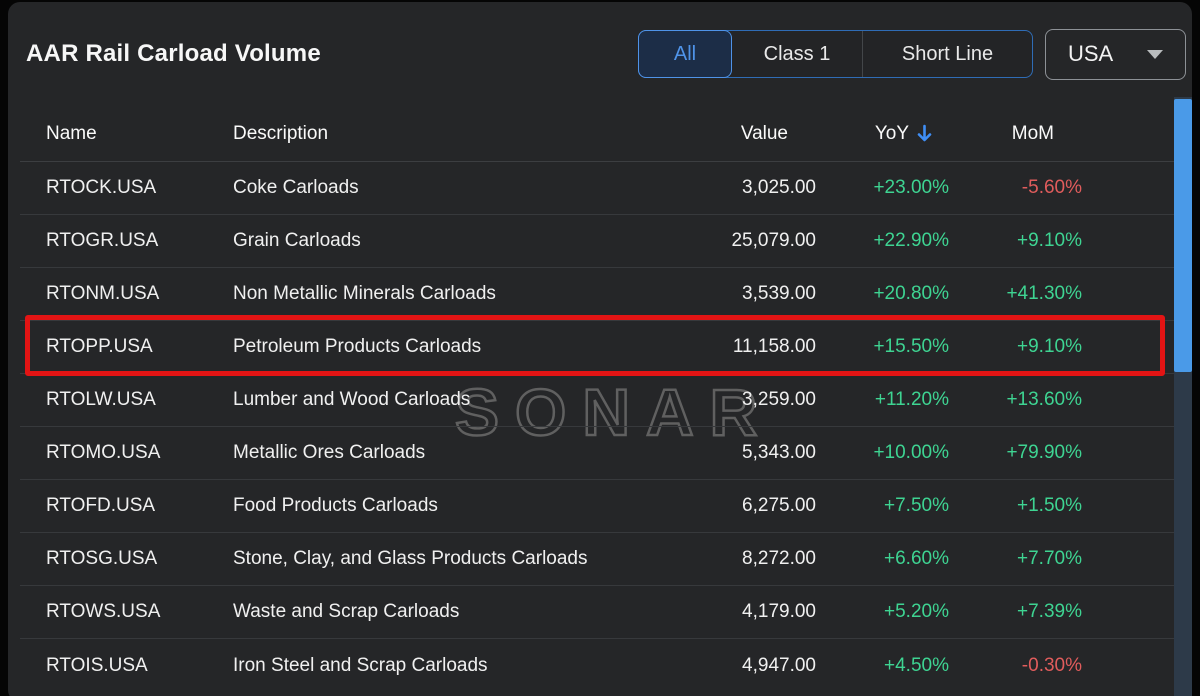 Image resolution: width=1200 pixels, height=696 pixels. Describe the element at coordinates (1115, 54) in the screenshot. I see `region-dropdown: USA` at that location.